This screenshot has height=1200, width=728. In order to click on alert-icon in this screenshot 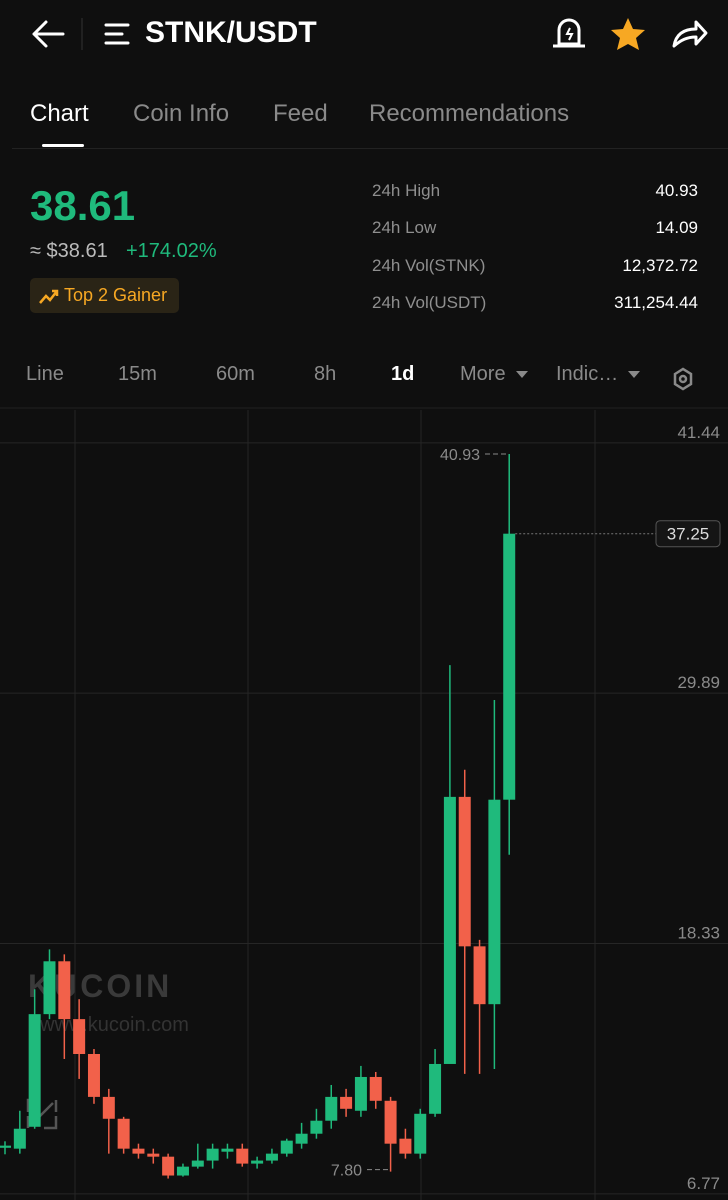, I will do `click(569, 33)`.